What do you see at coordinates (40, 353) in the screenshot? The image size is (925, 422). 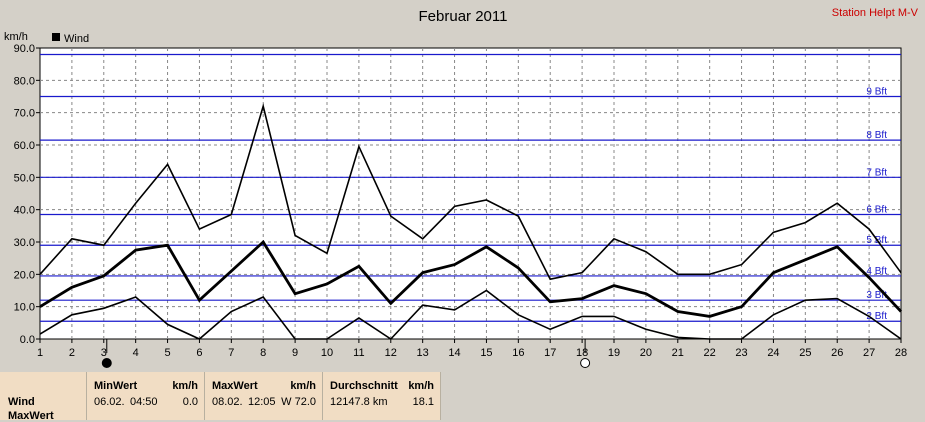 I see `x-tick-label: 1` at bounding box center [40, 353].